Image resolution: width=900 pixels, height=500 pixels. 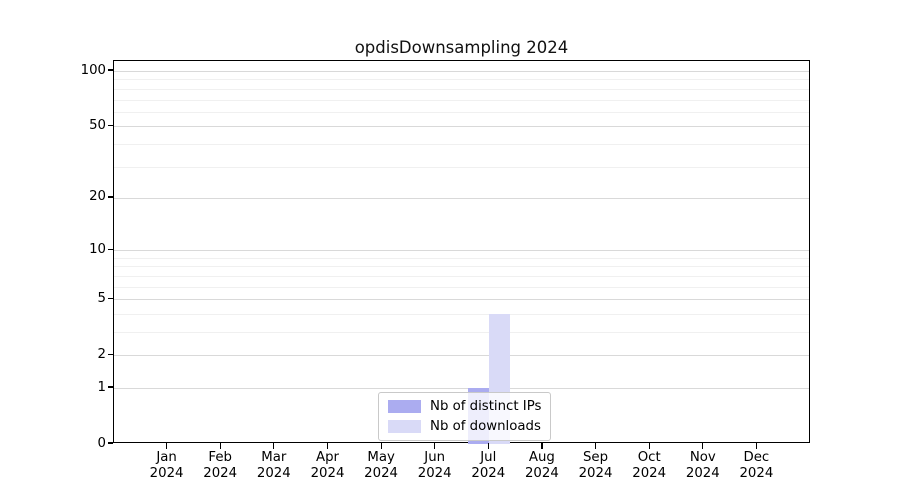 What do you see at coordinates (486, 406) in the screenshot?
I see `legend-label-distinct-ips: Nb of distinct IPs` at bounding box center [486, 406].